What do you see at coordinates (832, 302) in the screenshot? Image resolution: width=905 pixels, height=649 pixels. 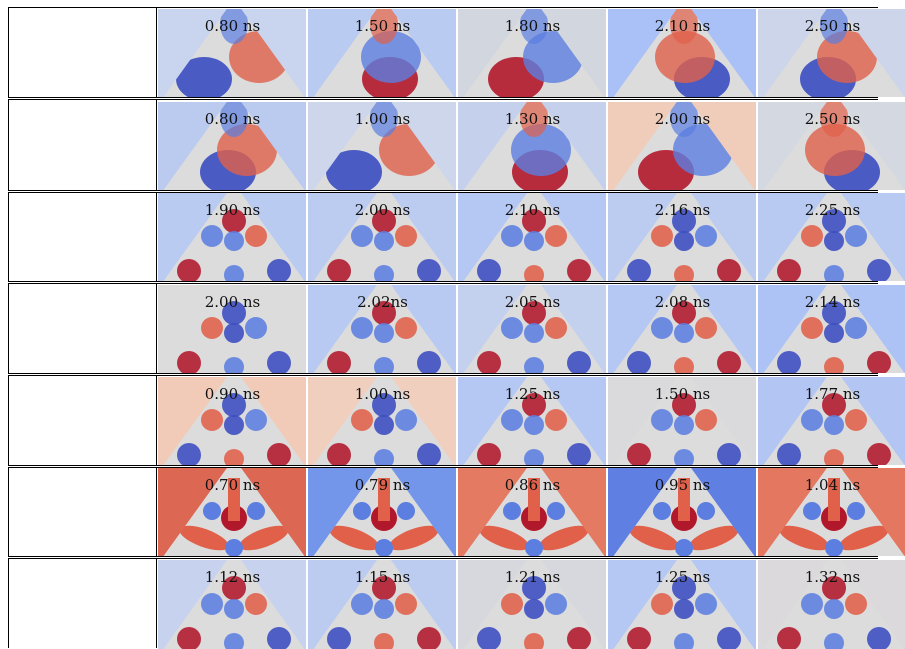 I see `snapshot-time-label: 2.14 ns` at bounding box center [832, 302].